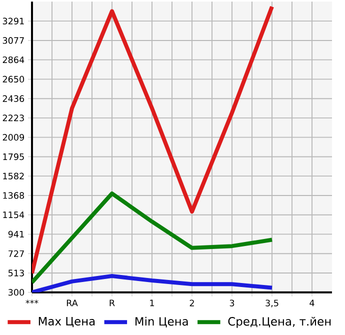 The width and height of the screenshot is (345, 335). Describe the element at coordinates (13, 21) in the screenshot. I see `y-tick-label: 3291` at that location.